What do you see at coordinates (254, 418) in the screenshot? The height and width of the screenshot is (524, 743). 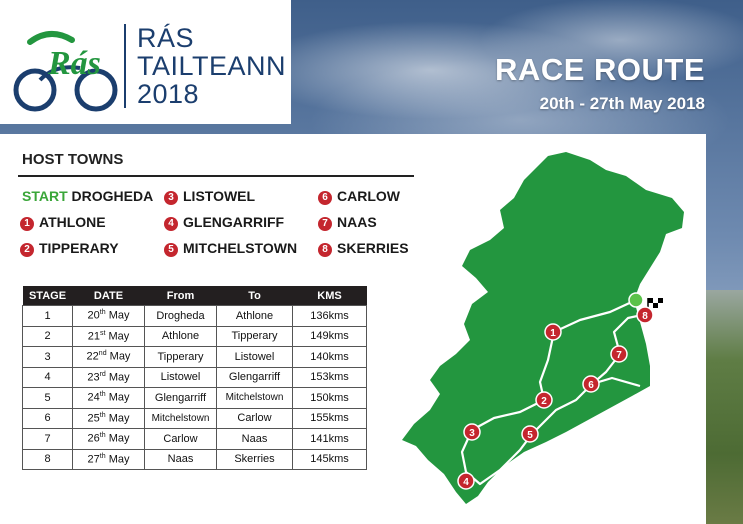 I see `to-cell: Carlow` at bounding box center [254, 418].